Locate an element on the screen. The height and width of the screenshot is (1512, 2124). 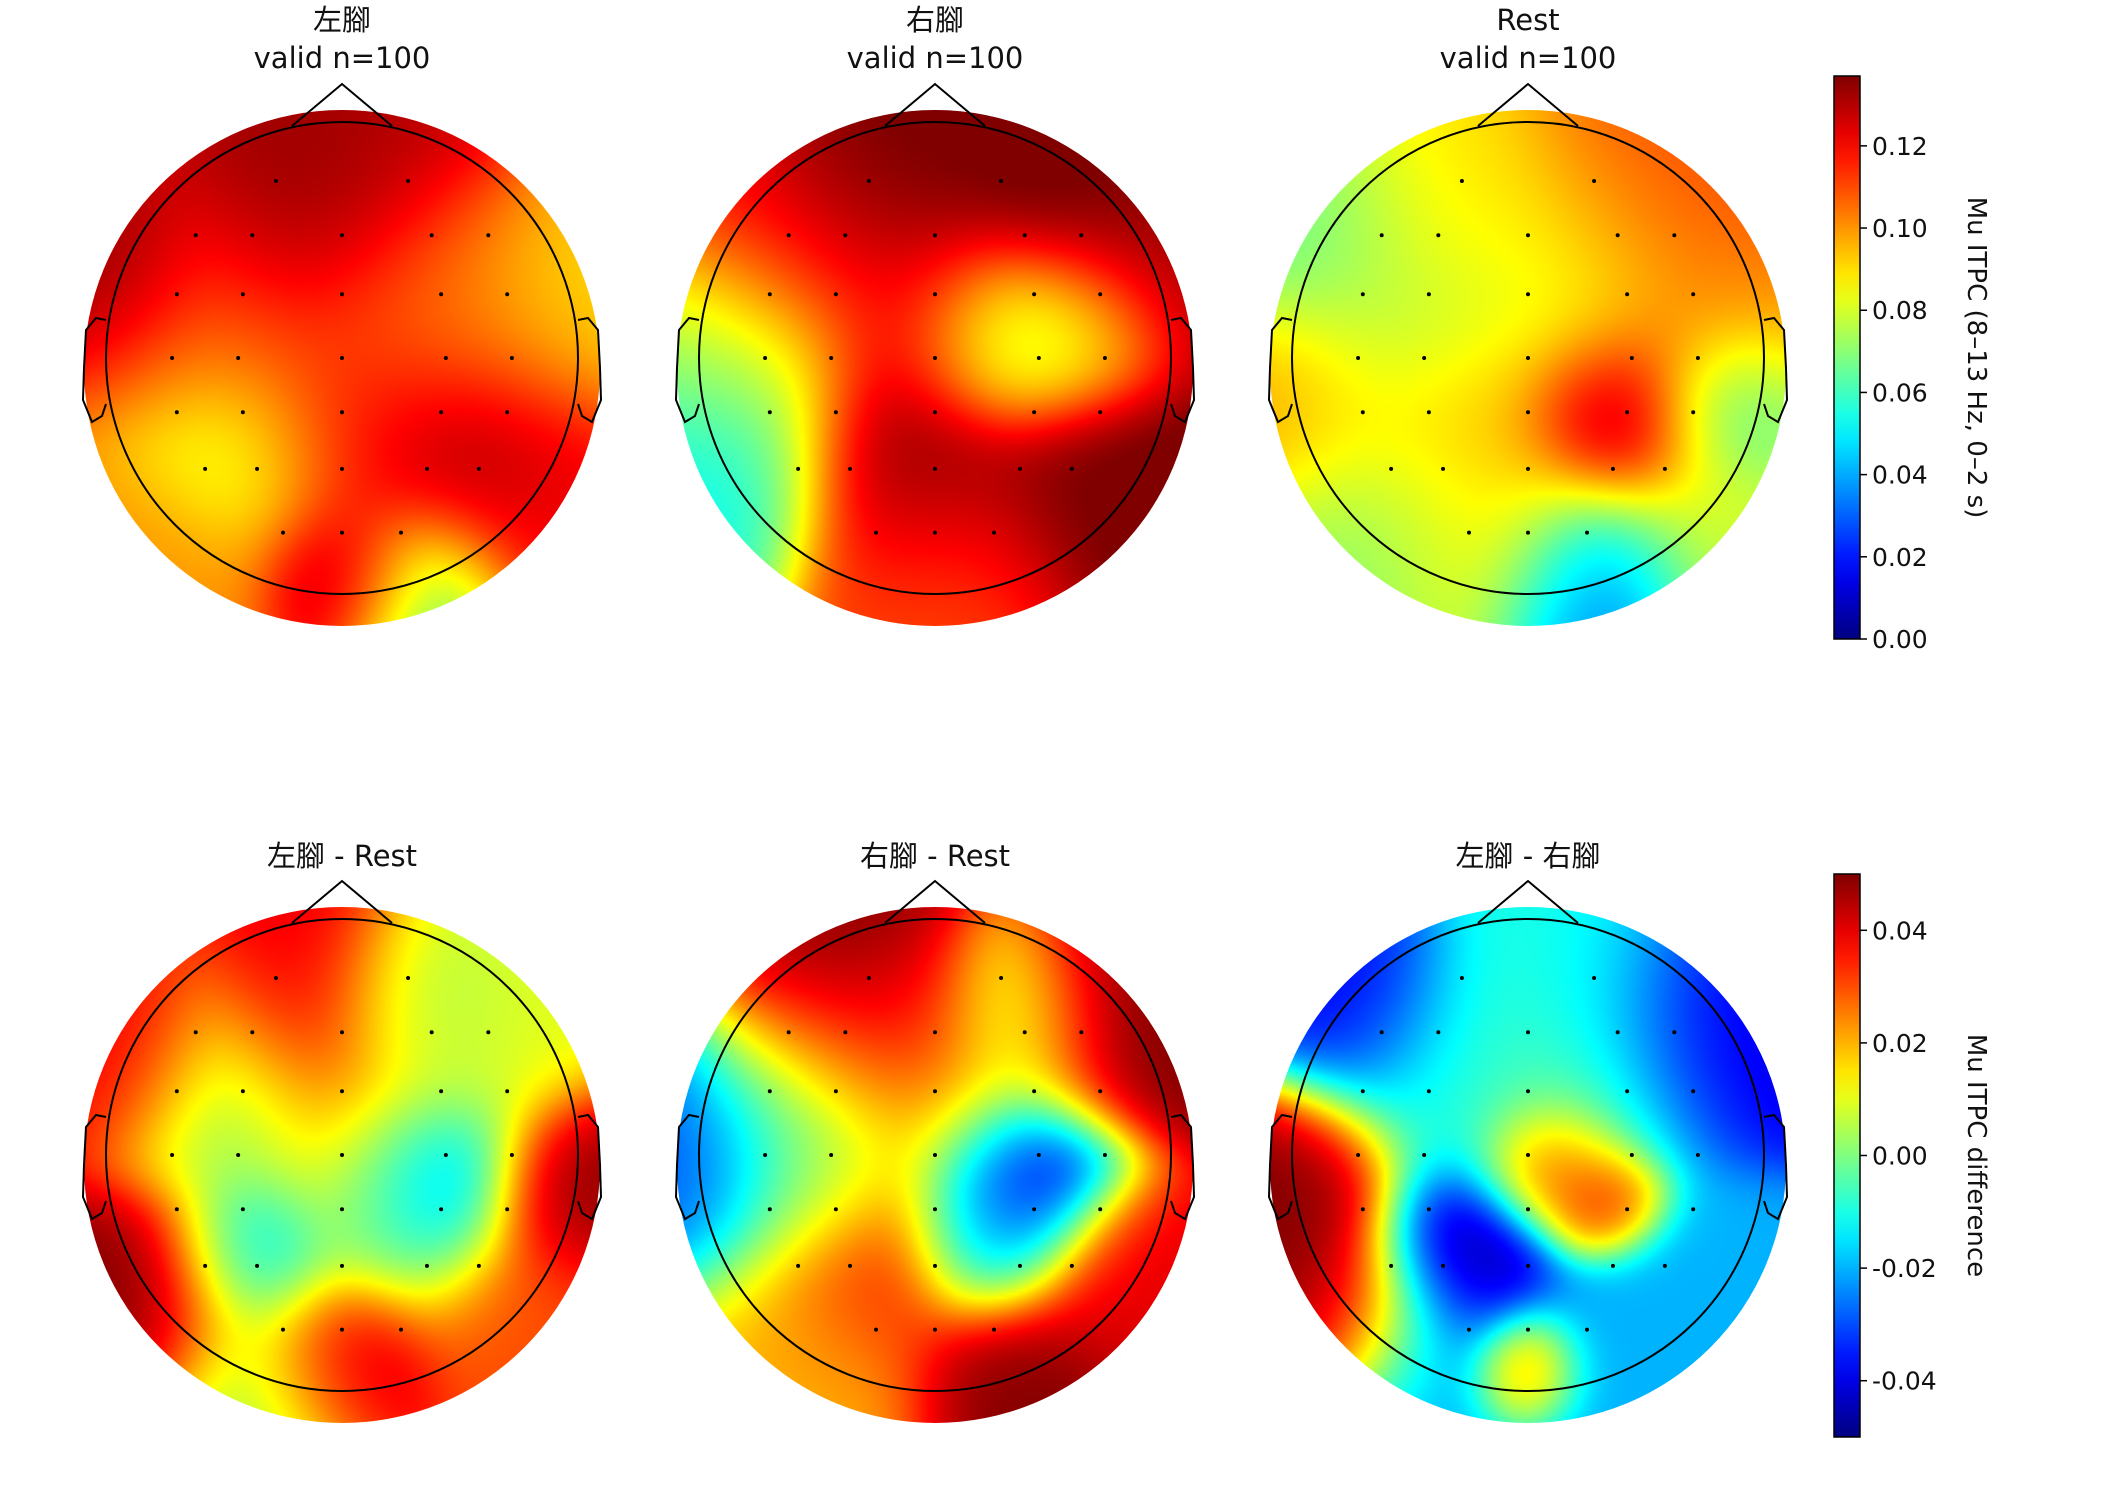
colorbar-label: Mu ITPC difference is located at coordinates (1976, 1155).